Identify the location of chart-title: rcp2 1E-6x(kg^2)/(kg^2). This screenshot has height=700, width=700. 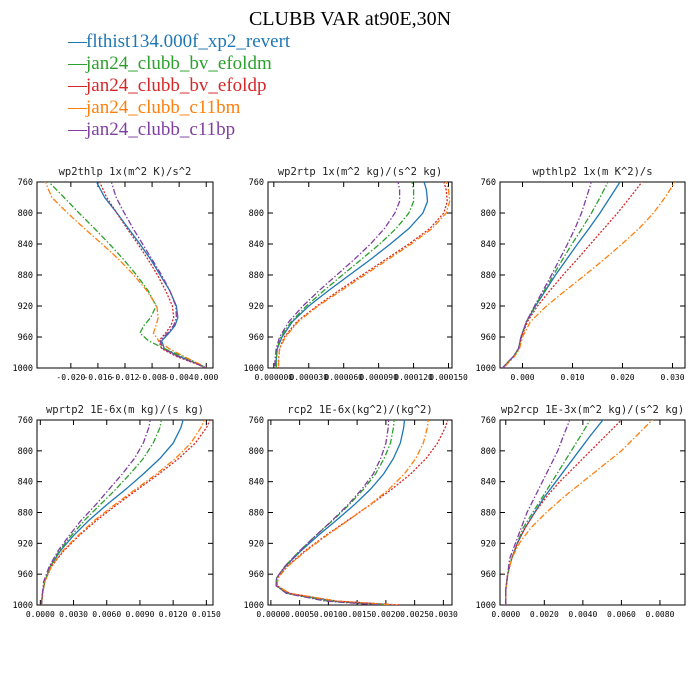
(359, 410).